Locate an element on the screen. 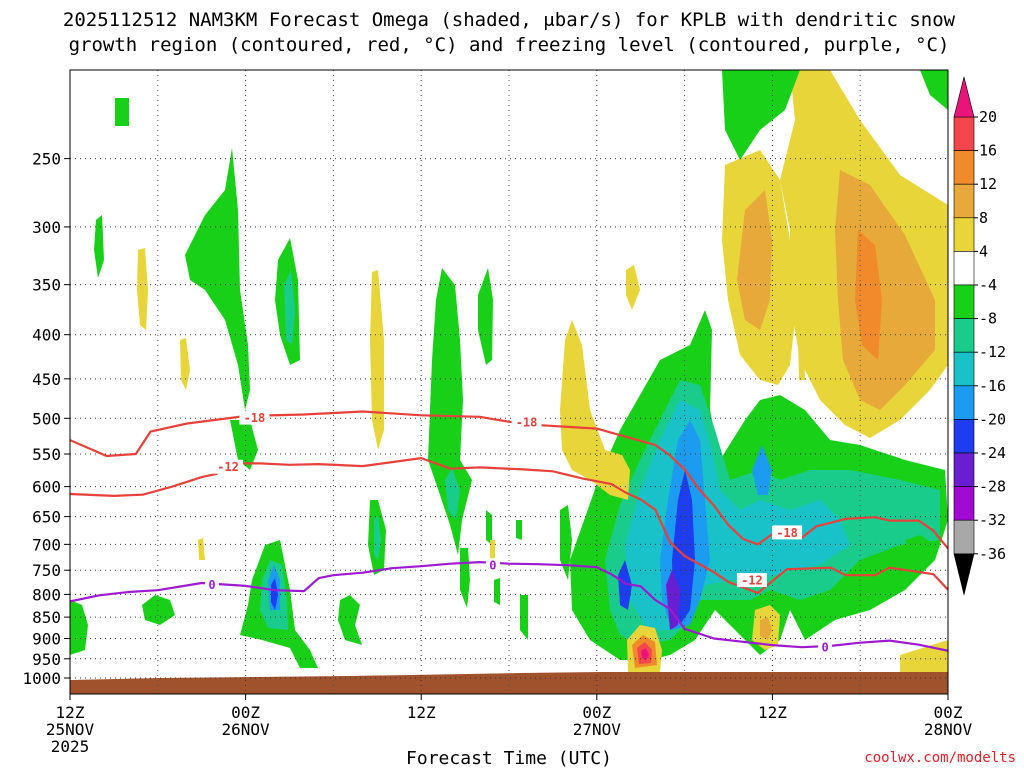  contour-label-7: 0 is located at coordinates (824, 648).